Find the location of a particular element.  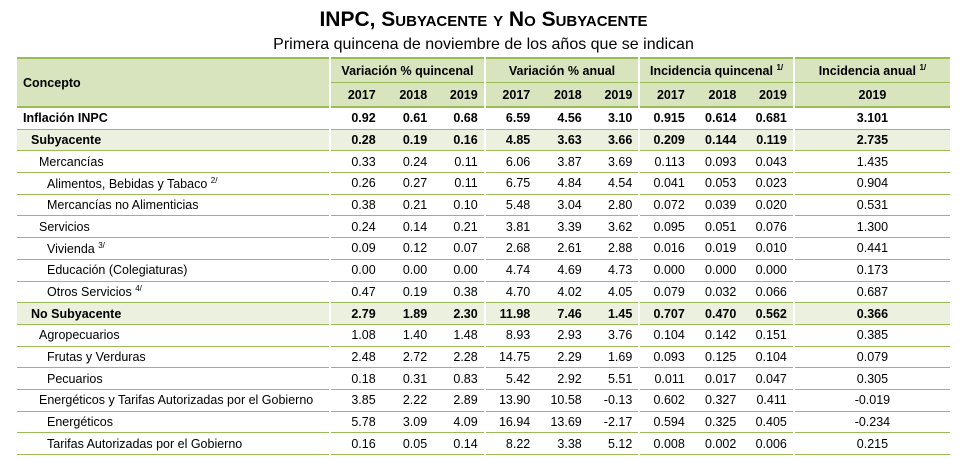

row-label: Pecuarios is located at coordinates (174, 378).